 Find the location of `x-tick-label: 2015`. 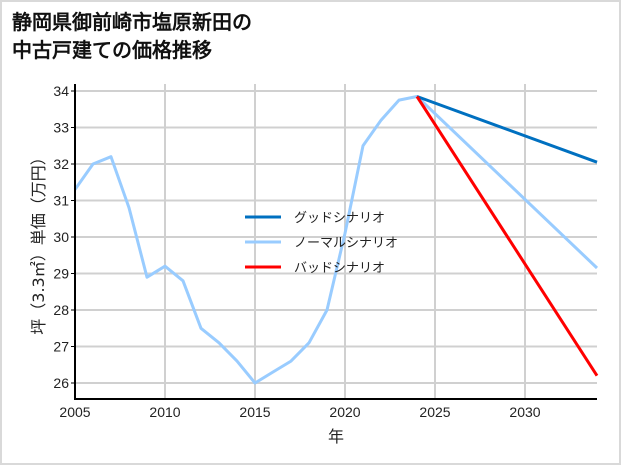

x-tick-label: 2015 is located at coordinates (254, 412).